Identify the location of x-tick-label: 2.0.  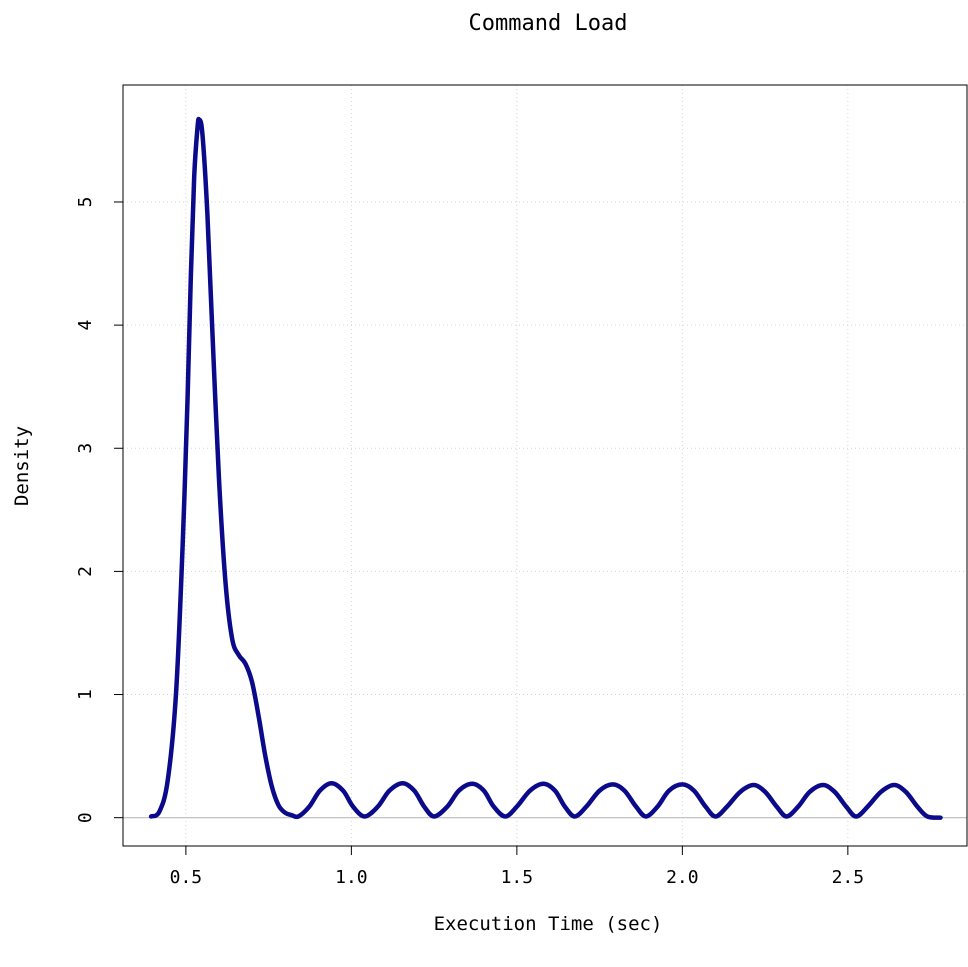
(682, 877).